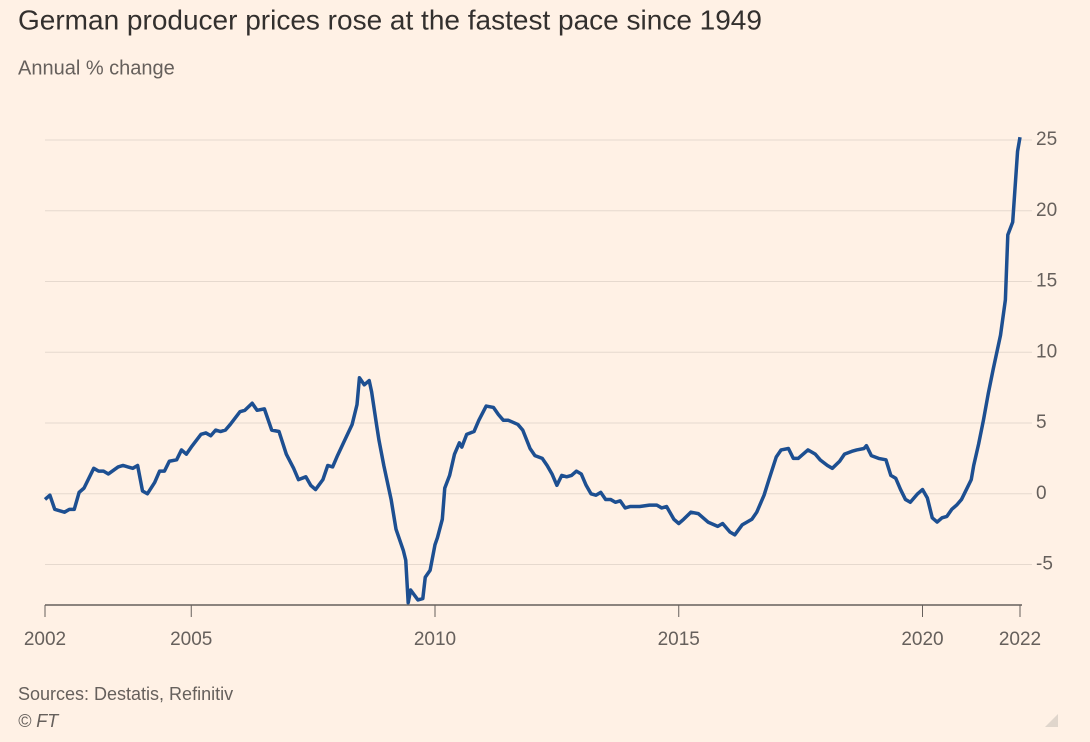 The height and width of the screenshot is (742, 1090). Describe the element at coordinates (679, 639) in the screenshot. I see `x-tick-label: 2015` at that location.